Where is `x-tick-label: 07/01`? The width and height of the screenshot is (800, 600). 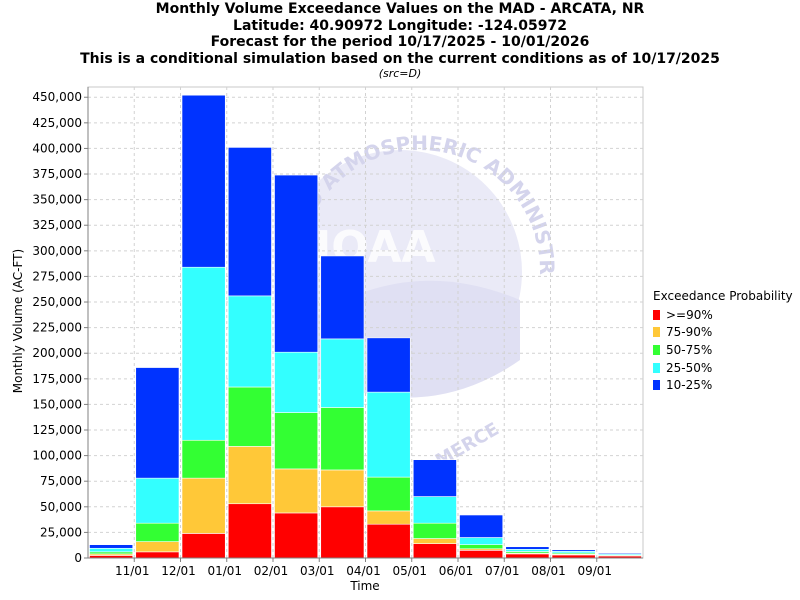
x-tick-label: 07/01 is located at coordinates (502, 571).